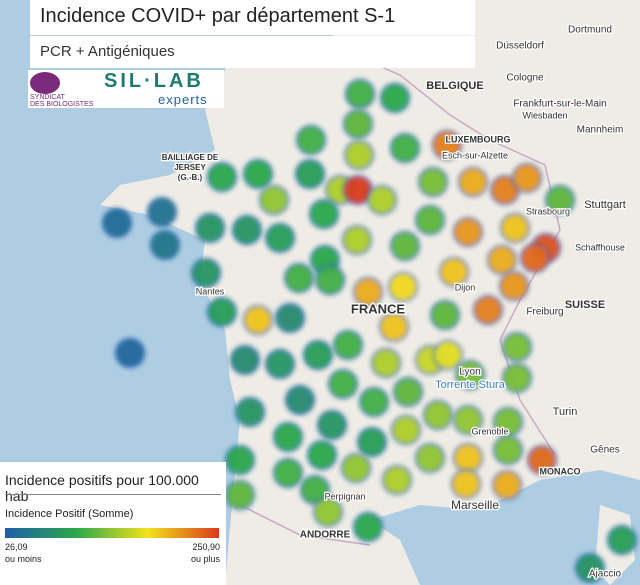 The width and height of the screenshot is (640, 585). Describe the element at coordinates (505, 527) in the screenshot. I see `mediterranean` at that location.